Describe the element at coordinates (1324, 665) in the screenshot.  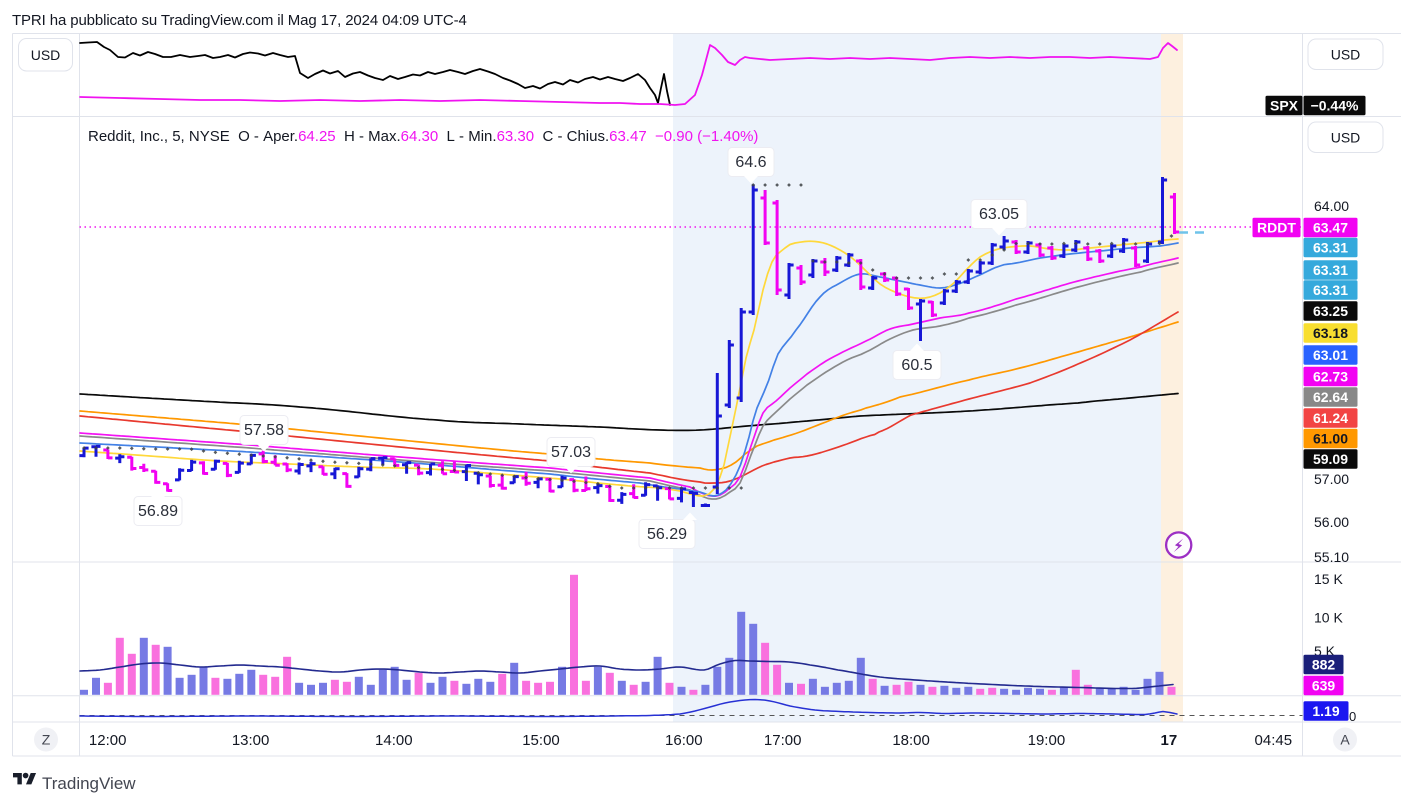
I see `svg-text: 882` at that location.